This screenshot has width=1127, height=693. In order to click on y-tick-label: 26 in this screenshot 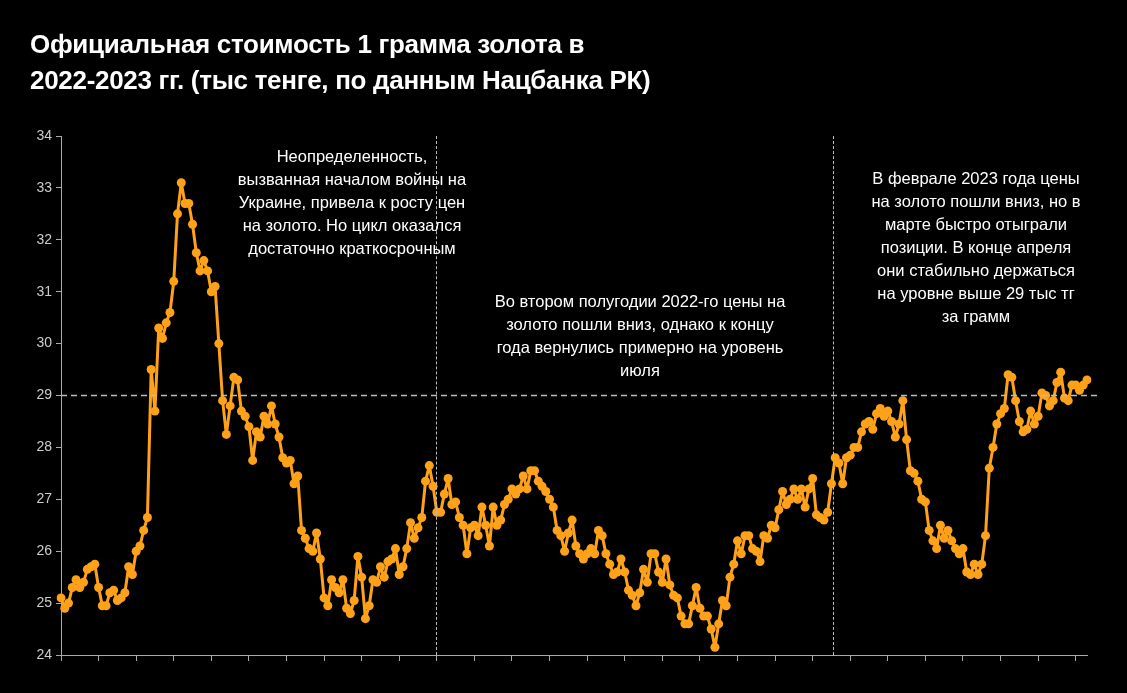, I will do `click(44, 550)`.